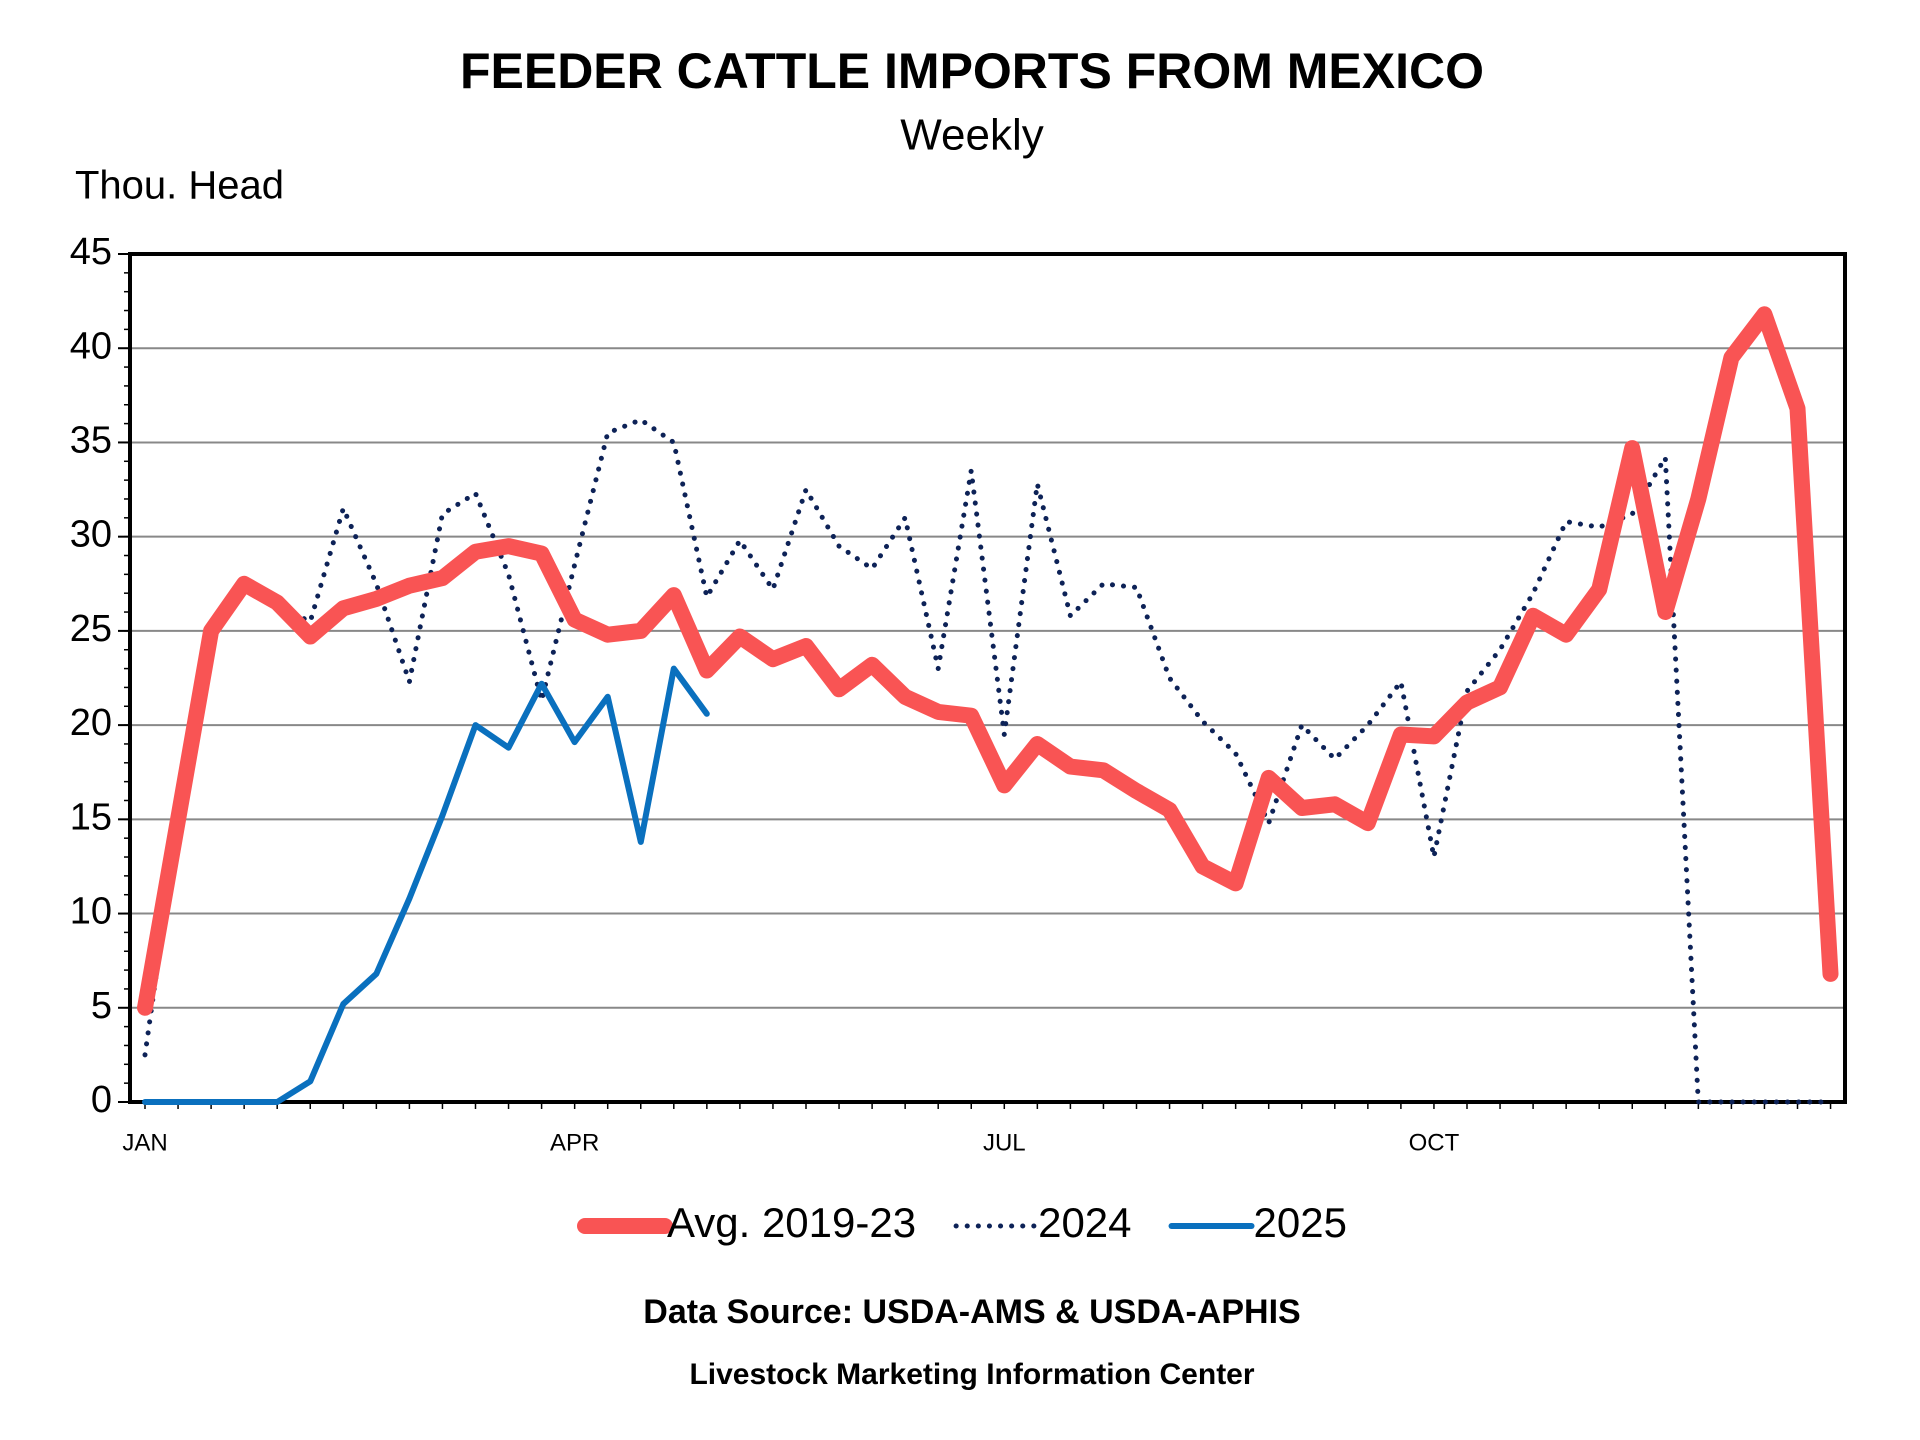 This screenshot has height=1440, width=1920. What do you see at coordinates (101, 1006) in the screenshot?
I see `y-tick-label: 5` at bounding box center [101, 1006].